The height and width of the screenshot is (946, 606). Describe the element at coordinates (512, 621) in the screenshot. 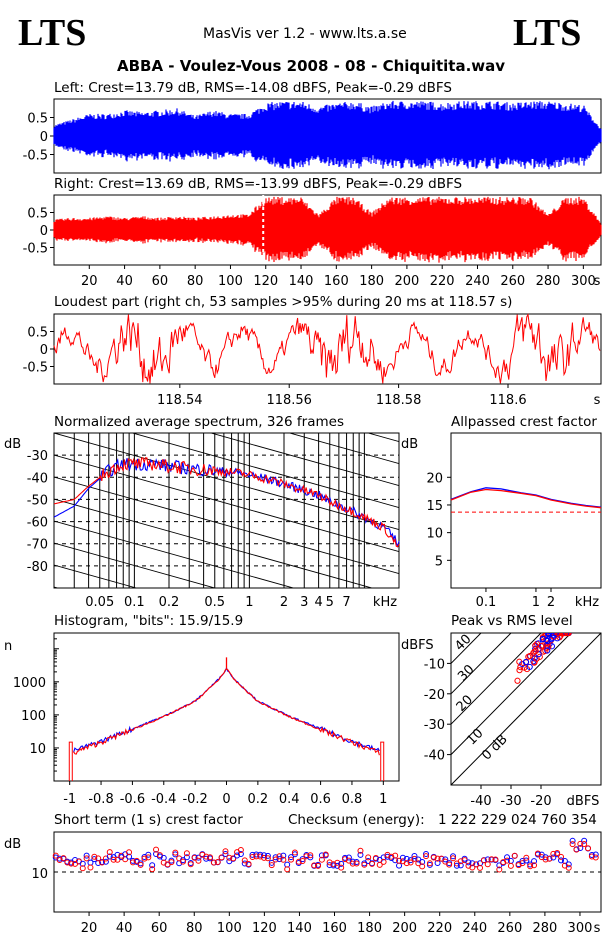

I see `peak-rms-title: Peak vs RMS level` at that location.